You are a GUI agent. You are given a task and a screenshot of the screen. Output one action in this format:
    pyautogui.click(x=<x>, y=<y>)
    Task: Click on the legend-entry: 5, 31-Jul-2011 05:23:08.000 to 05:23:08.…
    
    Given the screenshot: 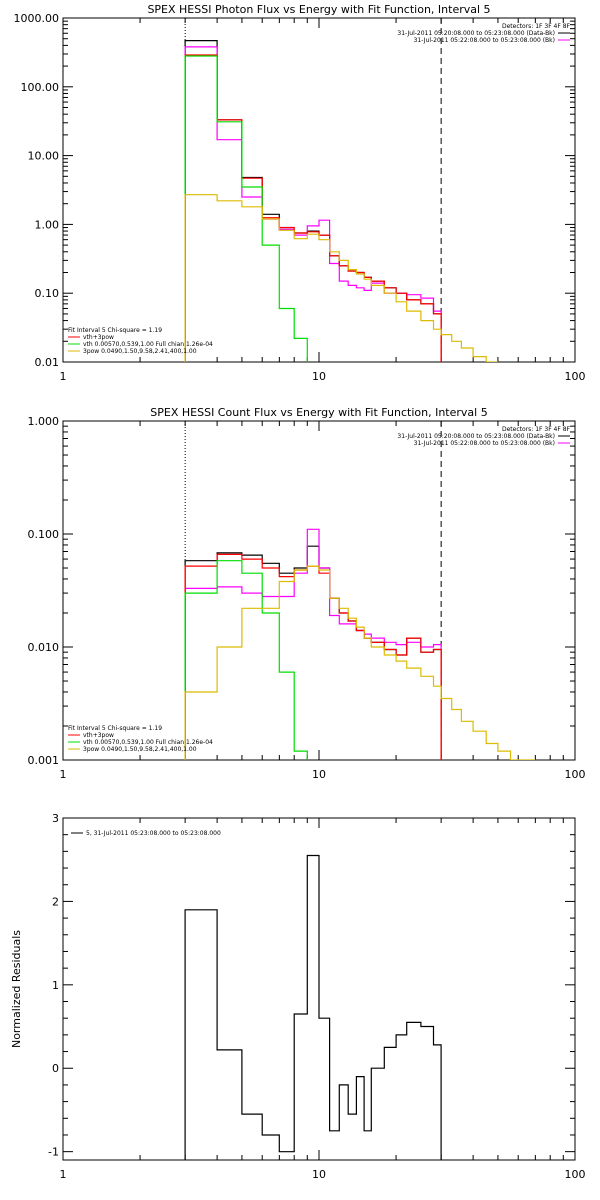 What is the action you would take?
    pyautogui.click(x=153, y=833)
    